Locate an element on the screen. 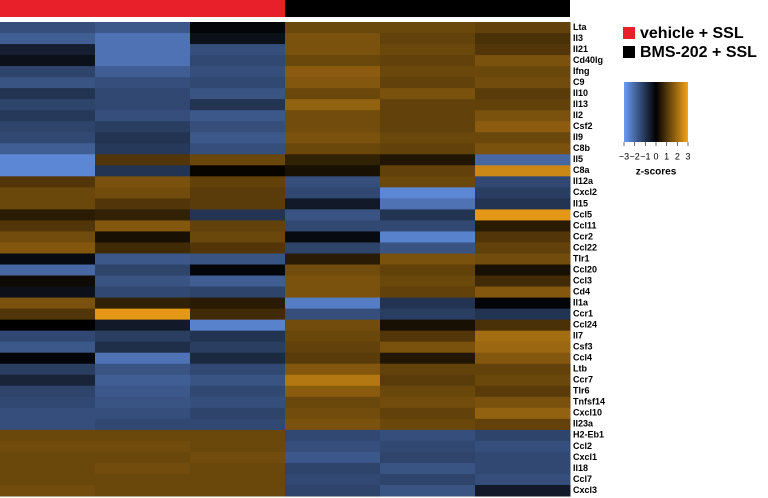 This screenshot has height=498, width=768. row-label: Cxcl1 is located at coordinates (585, 457).